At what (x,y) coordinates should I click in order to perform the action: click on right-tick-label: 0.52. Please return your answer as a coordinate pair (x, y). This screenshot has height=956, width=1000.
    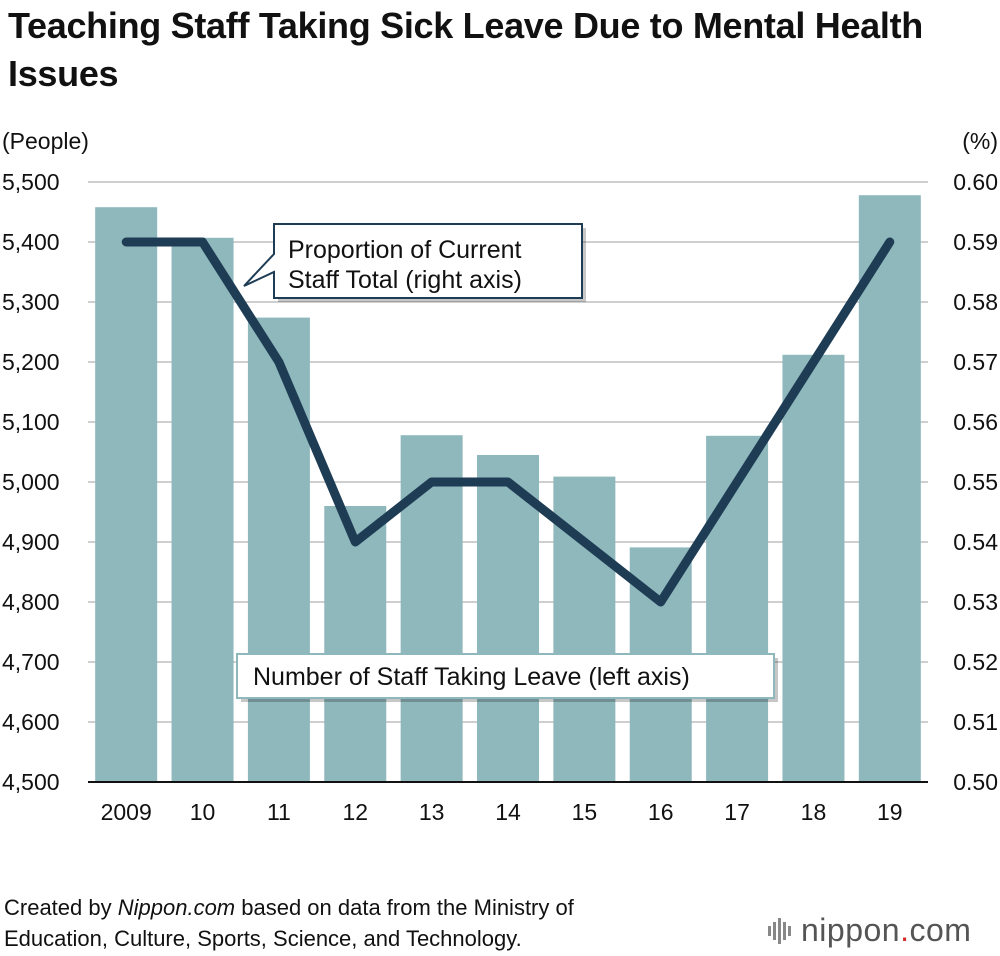
    Looking at the image, I should click on (975, 662).